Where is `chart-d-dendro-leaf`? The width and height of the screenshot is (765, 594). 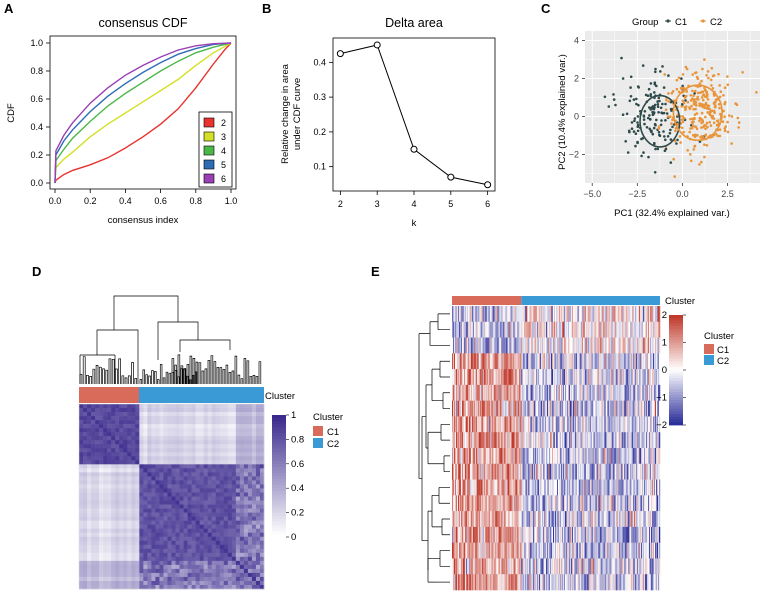 chart-d-dendro-leaf is located at coordinates (136, 381).